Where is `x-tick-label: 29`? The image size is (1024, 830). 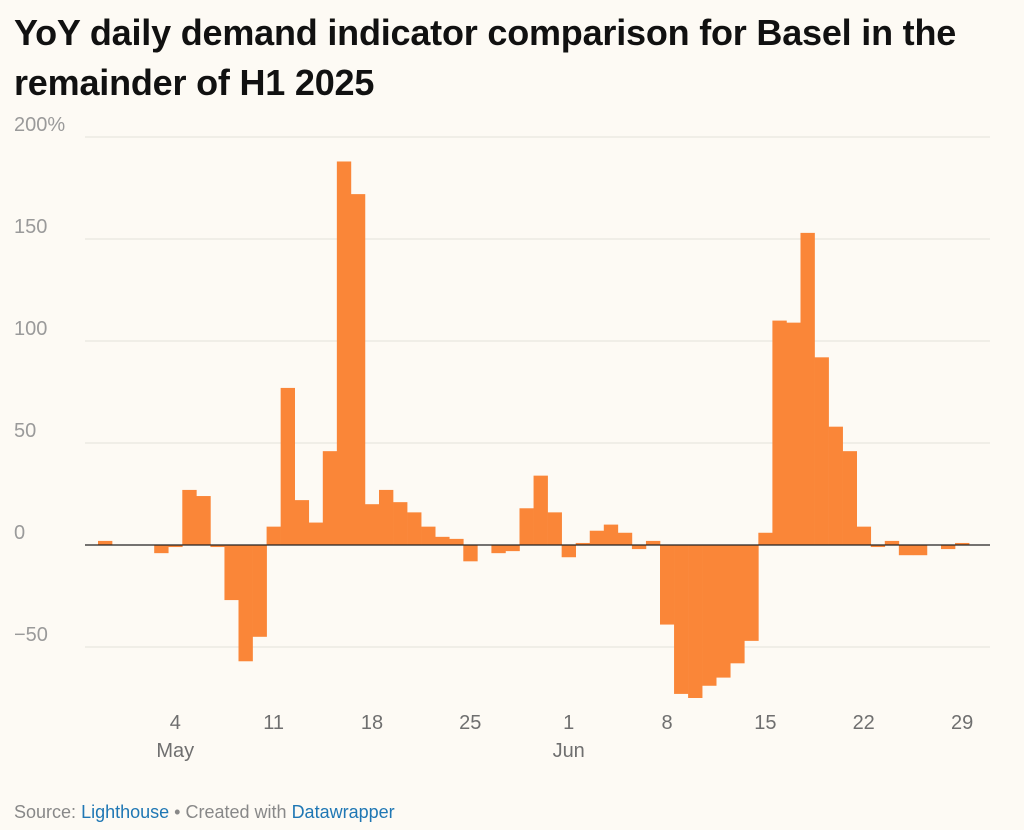 x-tick-label: 29 is located at coordinates (962, 723).